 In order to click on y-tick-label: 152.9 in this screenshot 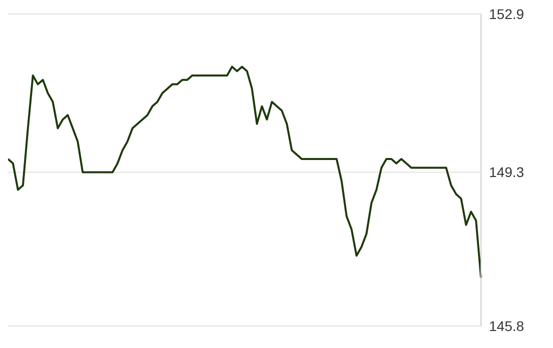, I will do `click(506, 14)`.